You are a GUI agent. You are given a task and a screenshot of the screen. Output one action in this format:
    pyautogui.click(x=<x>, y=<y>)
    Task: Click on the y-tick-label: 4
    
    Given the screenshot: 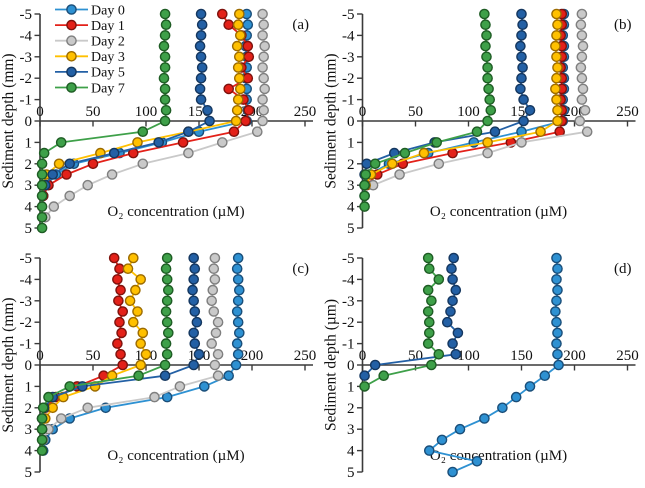 What is the action you would take?
    pyautogui.click(x=29, y=452)
    